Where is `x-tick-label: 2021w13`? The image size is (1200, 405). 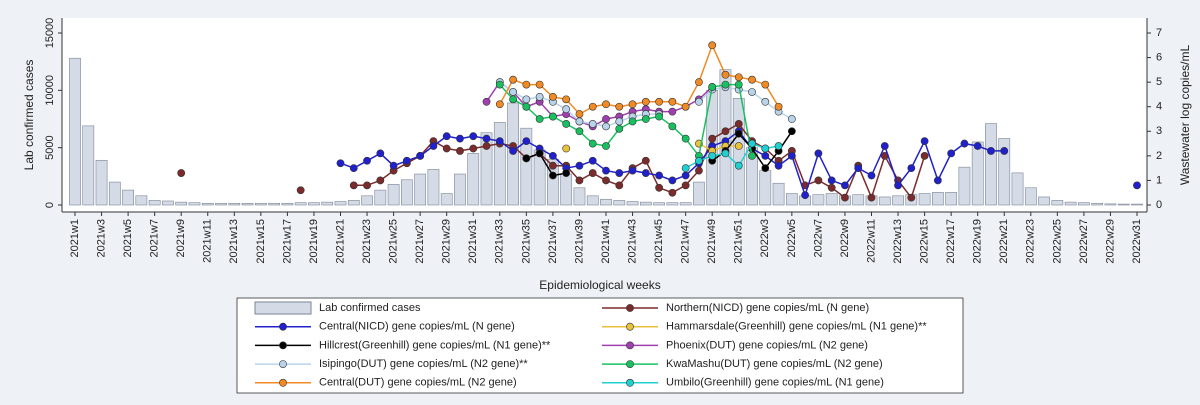
x-tick-label: 2021w13 is located at coordinates (234, 241).